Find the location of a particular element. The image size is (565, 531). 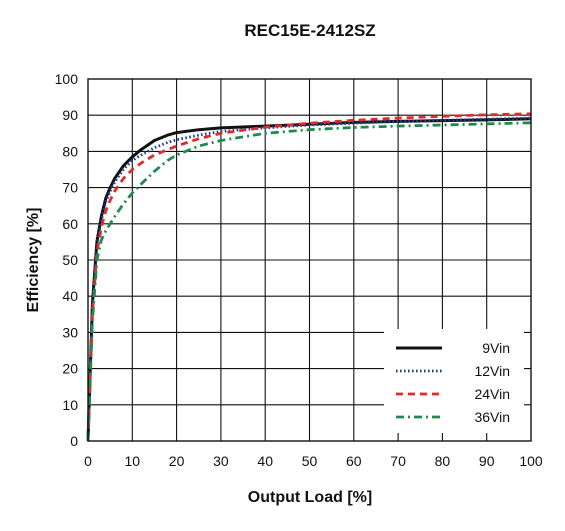

y-tick-label: 60 is located at coordinates (70, 224).